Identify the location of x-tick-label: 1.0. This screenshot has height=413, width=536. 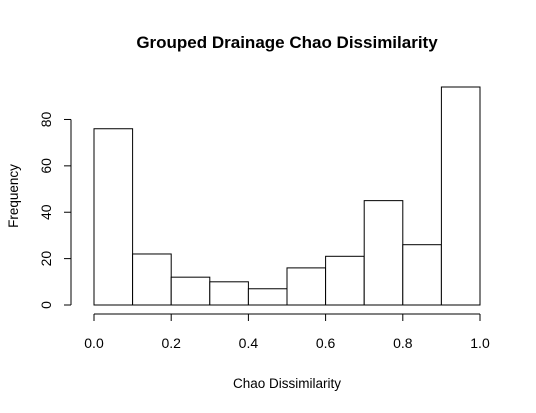
(480, 343).